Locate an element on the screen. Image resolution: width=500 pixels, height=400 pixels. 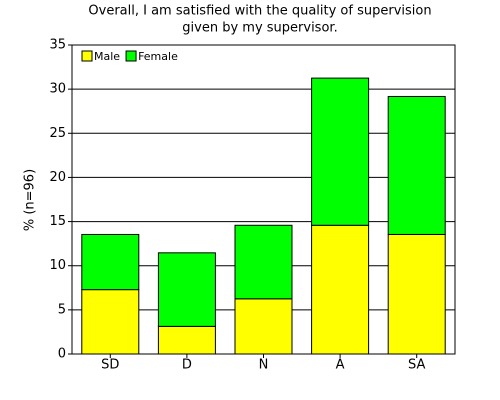
x-tick-label: A is located at coordinates (340, 365).